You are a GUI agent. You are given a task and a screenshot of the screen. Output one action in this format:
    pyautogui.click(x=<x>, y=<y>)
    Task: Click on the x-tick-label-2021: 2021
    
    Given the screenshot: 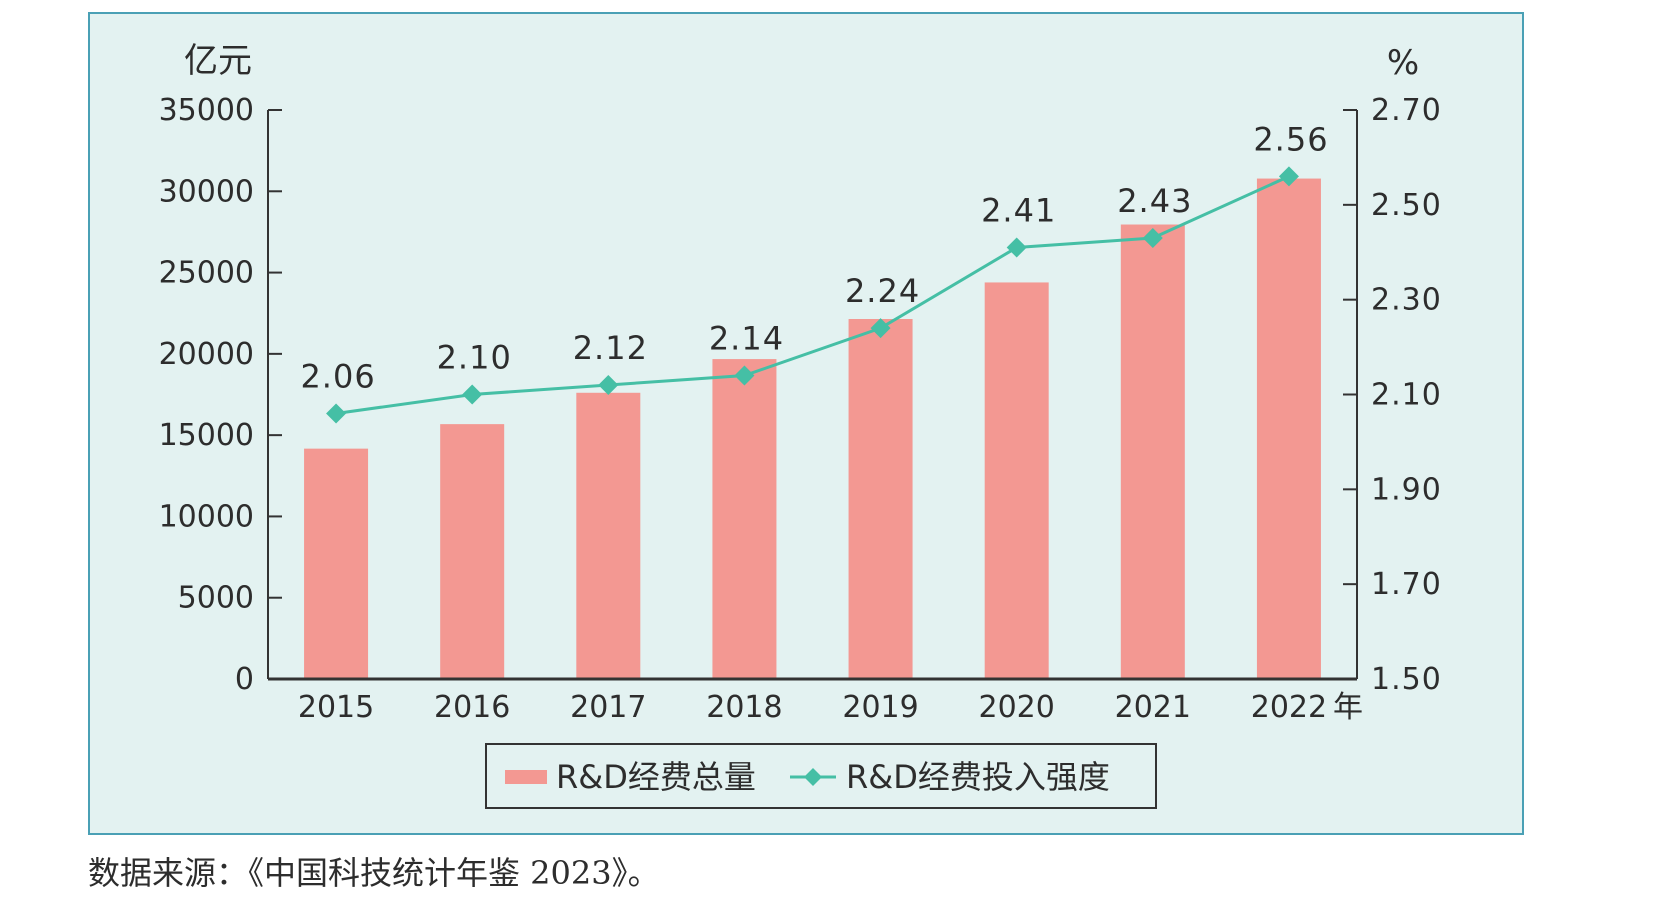 What is the action you would take?
    pyautogui.click(x=1153, y=707)
    